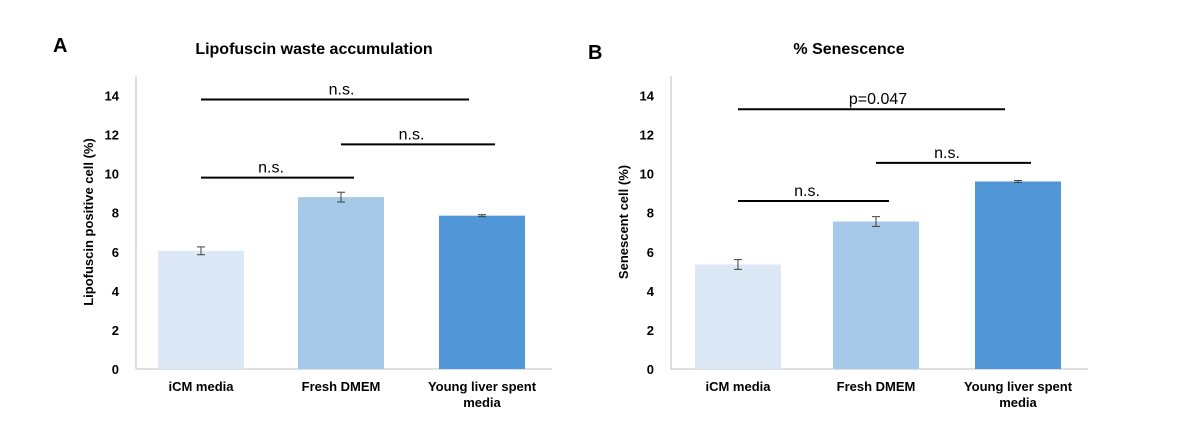 The width and height of the screenshot is (1202, 441). What do you see at coordinates (878, 99) in the screenshot?
I see `significance-label: p=0.047` at bounding box center [878, 99].